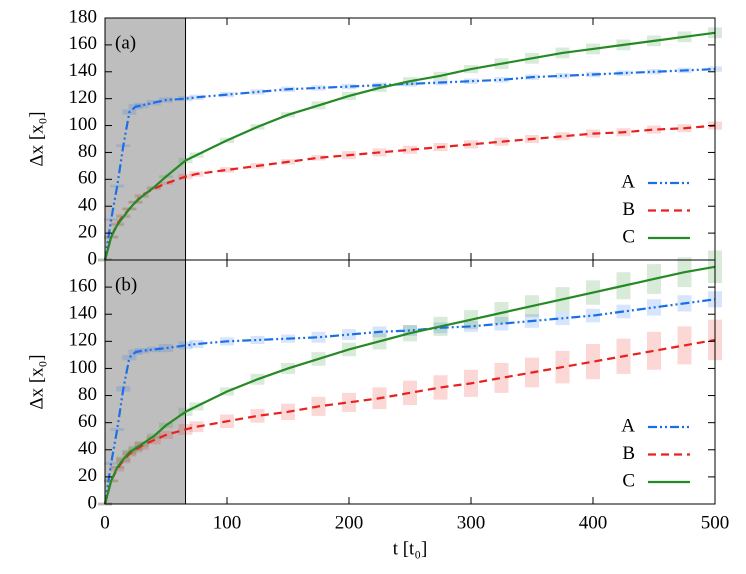 Image resolution: width=746 pixels, height=574 pixels. What do you see at coordinates (125, 42) in the screenshot?
I see `panel-label: (a)` at bounding box center [125, 42].